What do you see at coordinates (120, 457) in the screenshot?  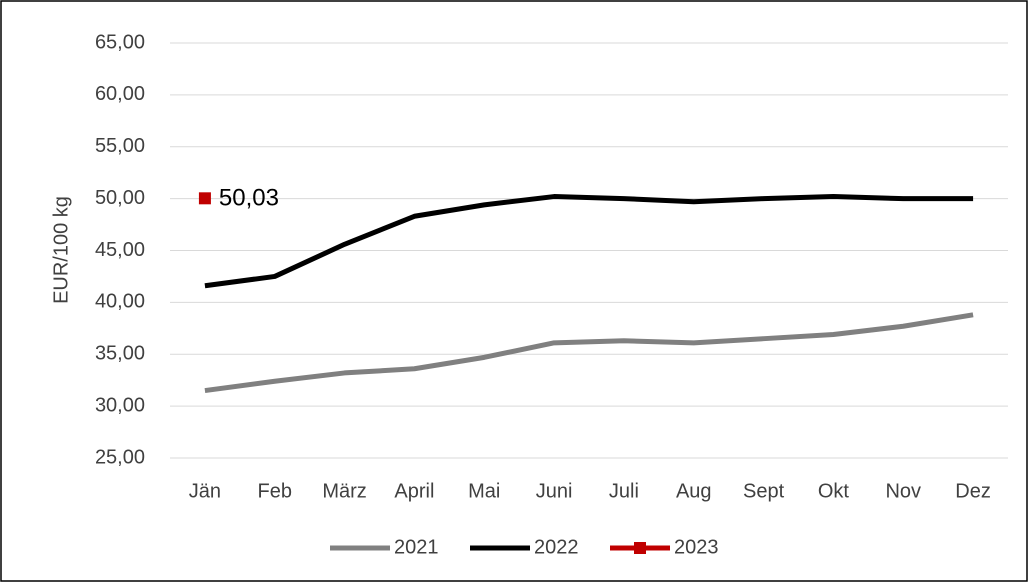 I see `y-tick-label: 25,00` at bounding box center [120, 457].